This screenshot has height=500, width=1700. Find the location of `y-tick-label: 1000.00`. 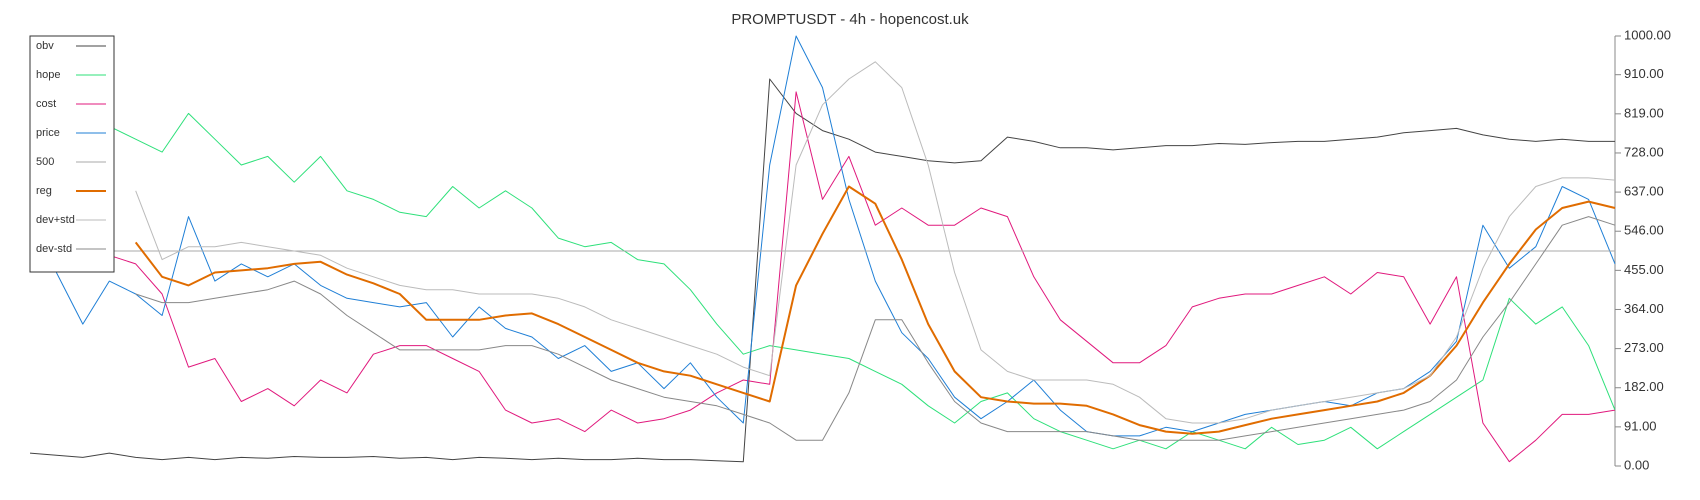

y-tick-label: 1000.00 is located at coordinates (1647, 34).